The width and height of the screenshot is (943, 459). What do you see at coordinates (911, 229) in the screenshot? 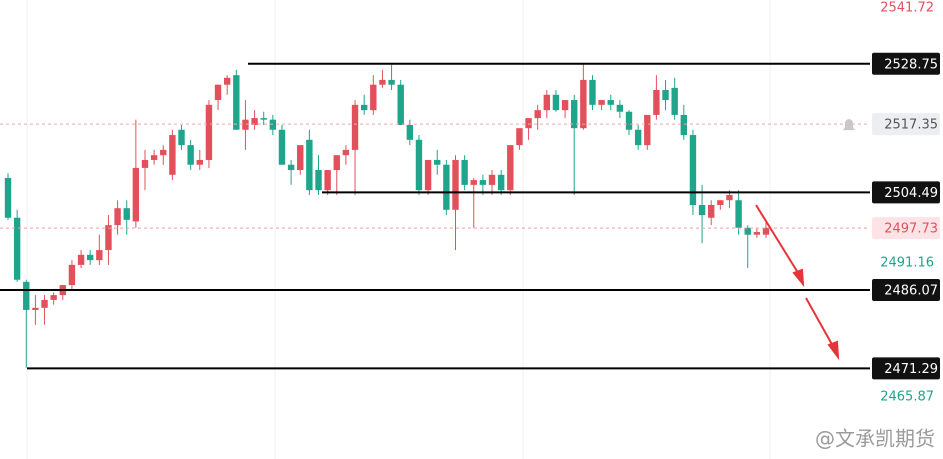
I see `price-label: 2497.73` at bounding box center [911, 229].